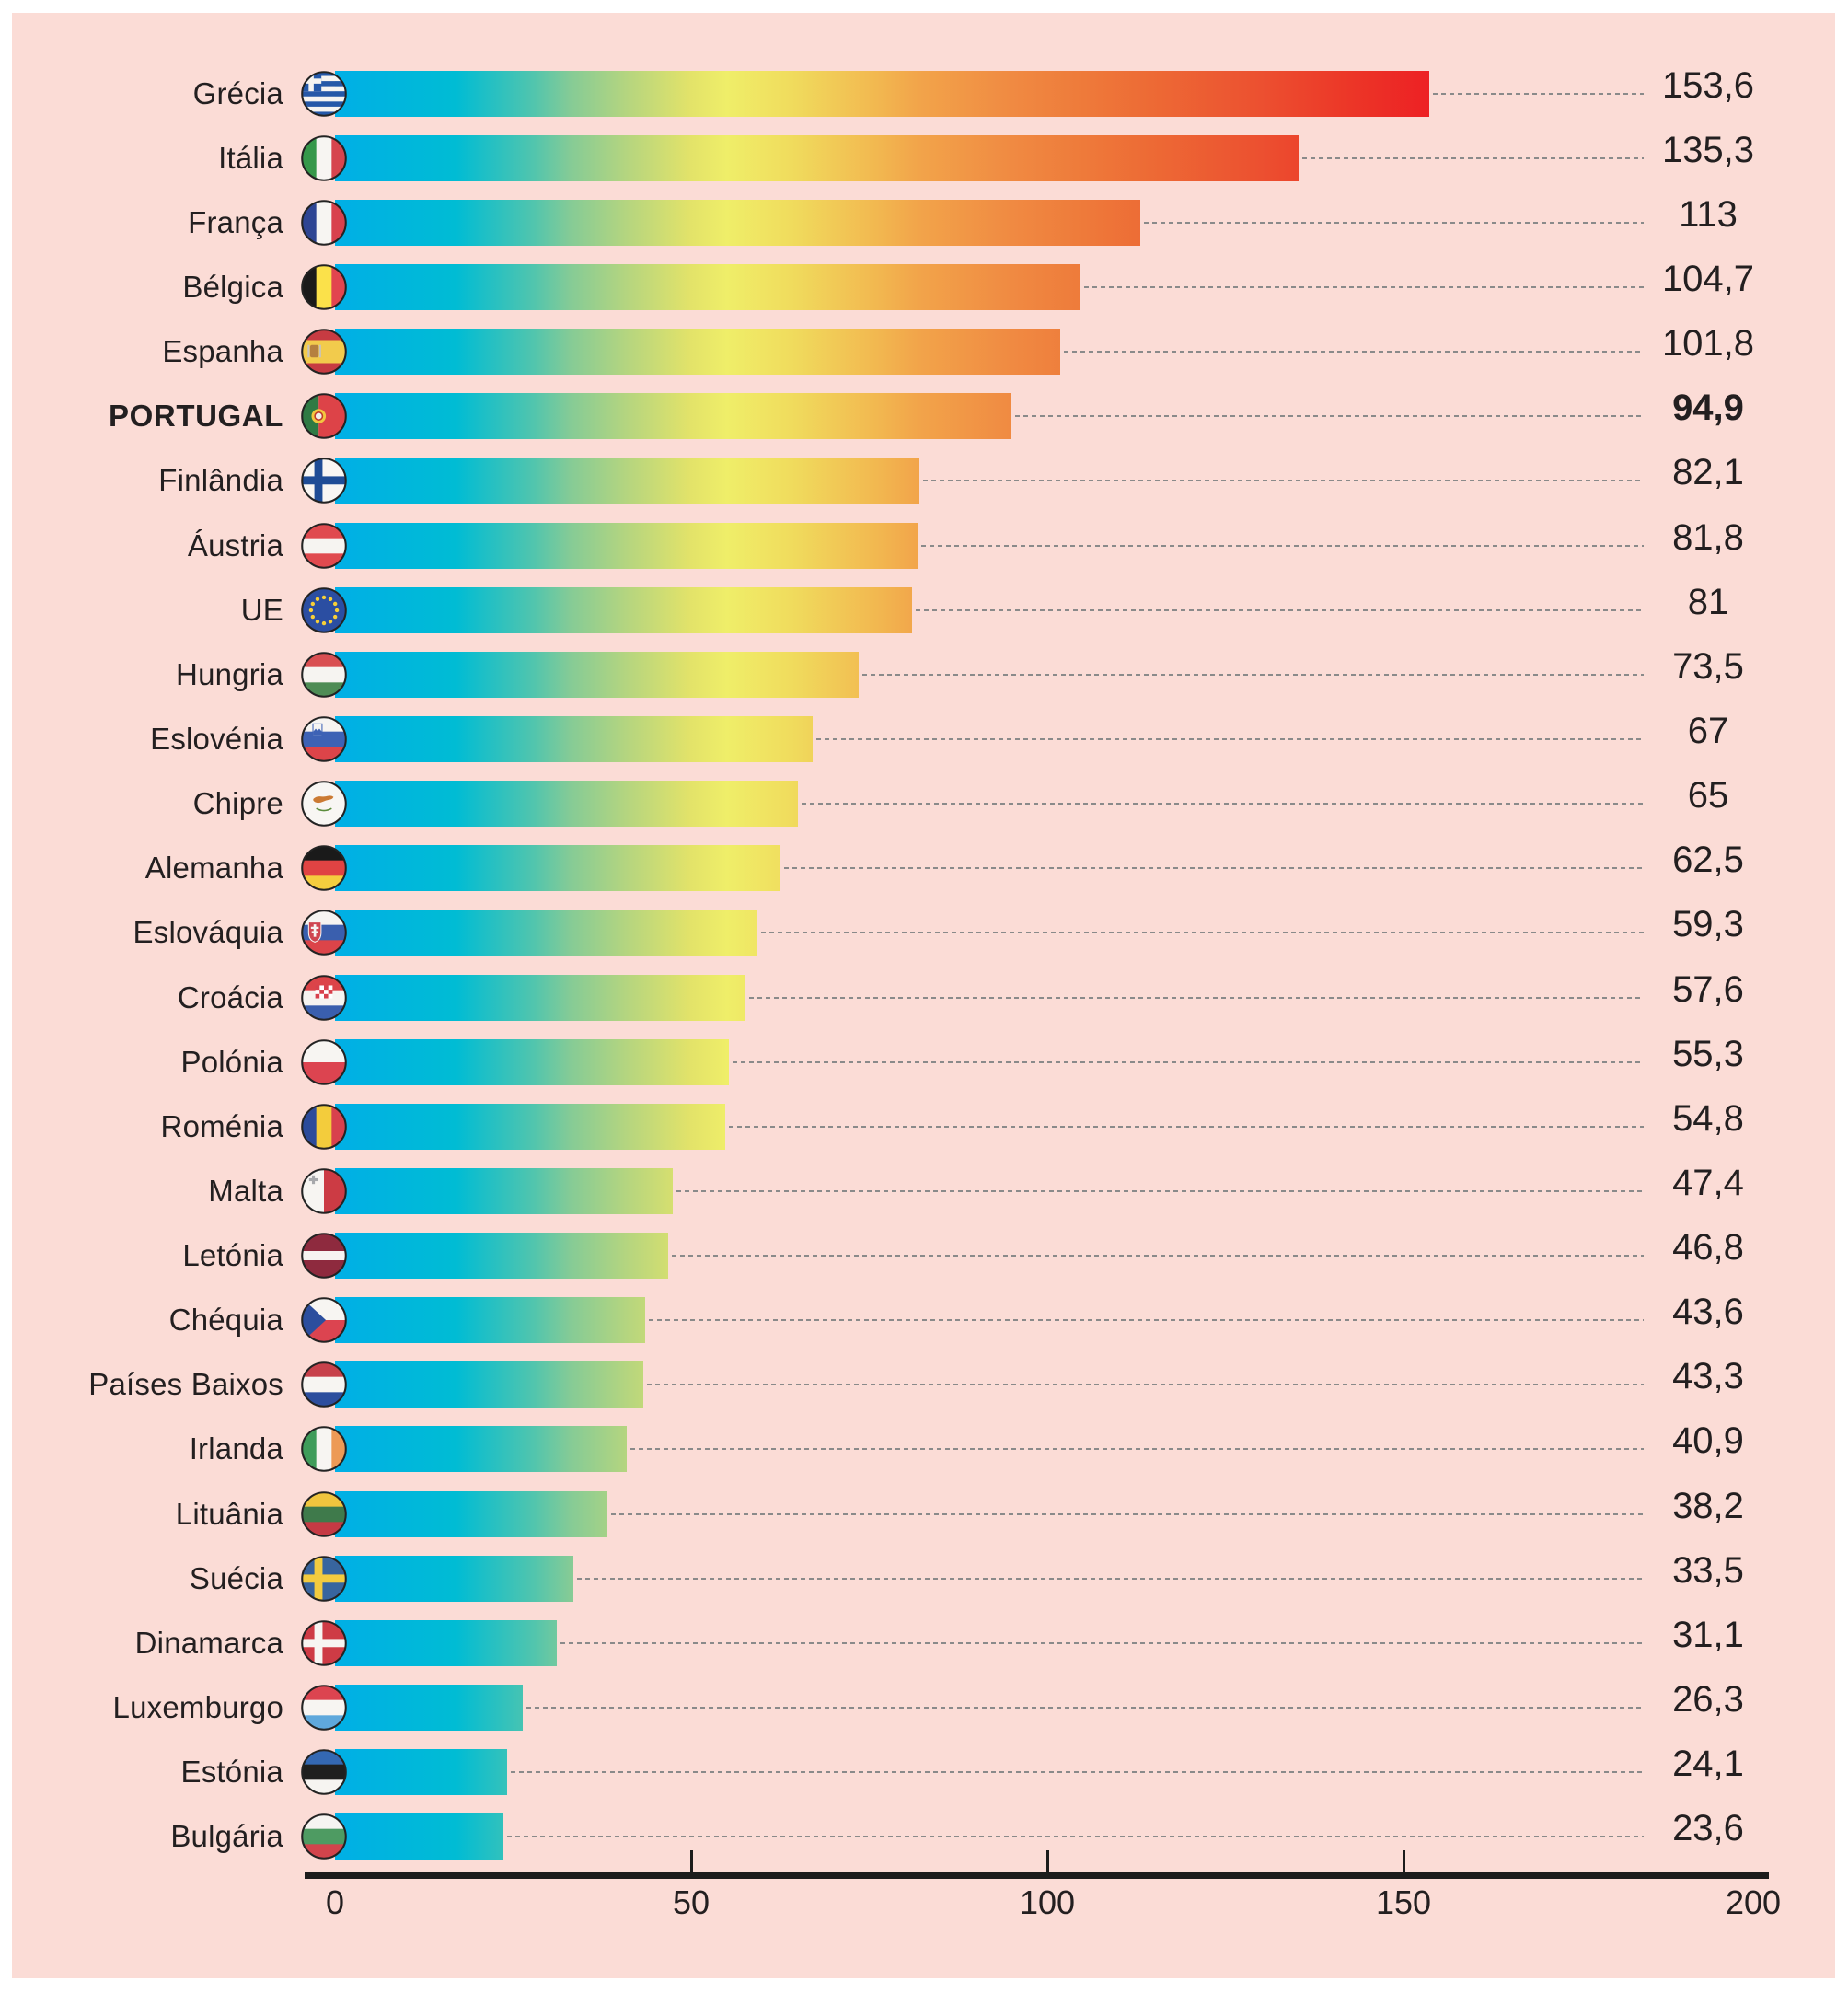 Image resolution: width=1848 pixels, height=1993 pixels. Describe the element at coordinates (235, 544) in the screenshot. I see `country-label: Áustria` at that location.